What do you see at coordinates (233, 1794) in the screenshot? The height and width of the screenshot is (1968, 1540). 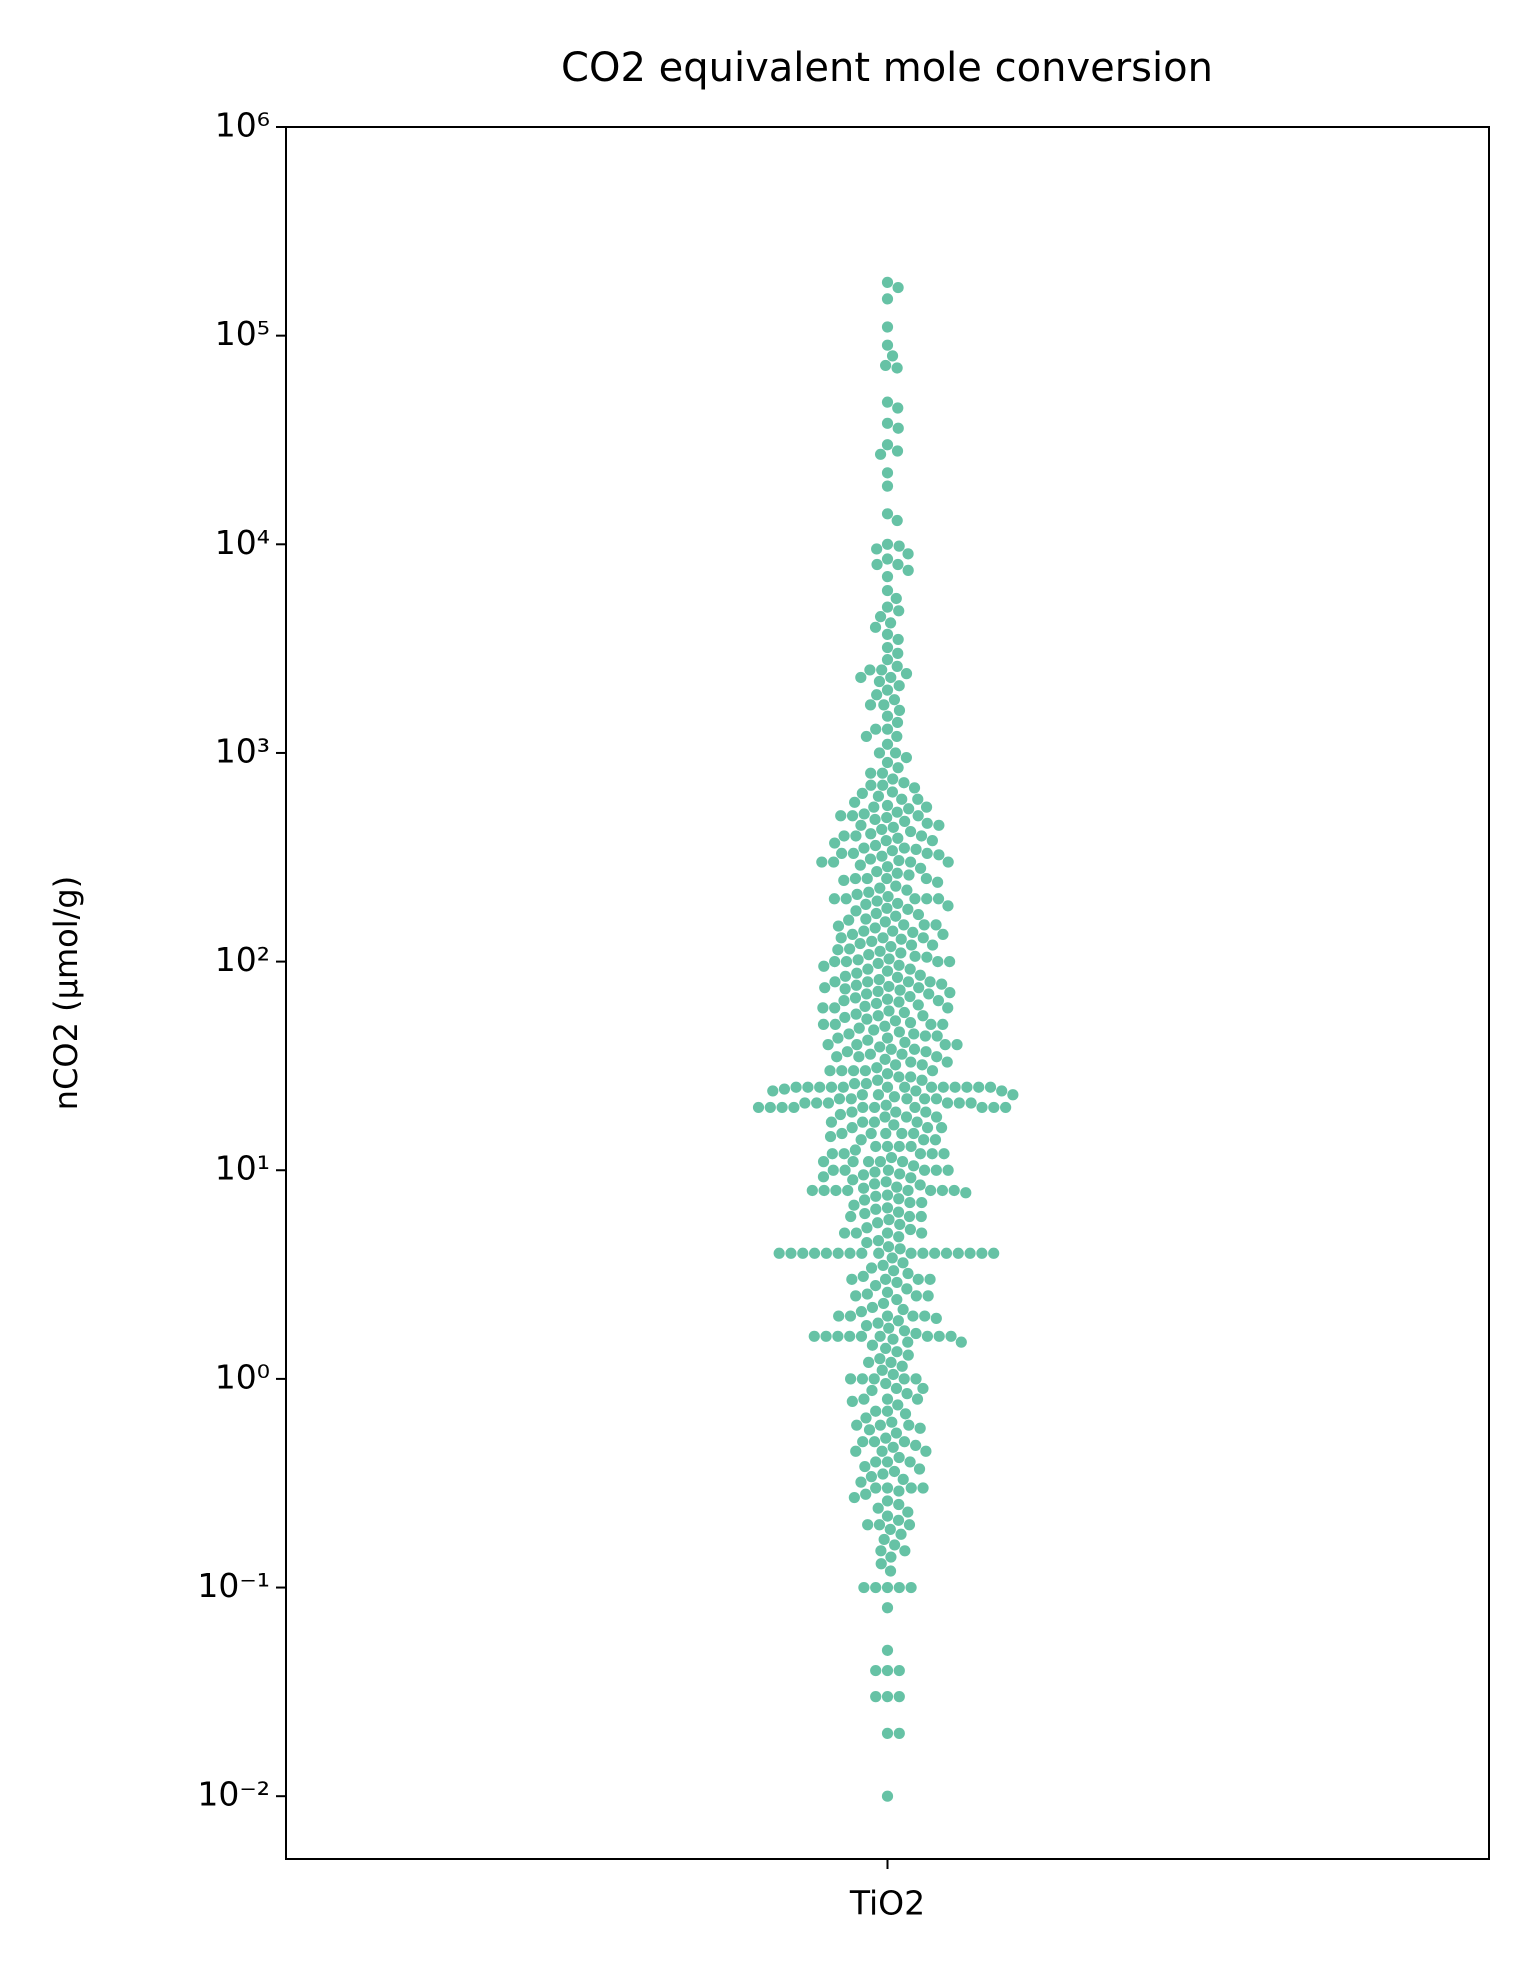 I see `y-tick-label: 10⁻²` at bounding box center [233, 1794].